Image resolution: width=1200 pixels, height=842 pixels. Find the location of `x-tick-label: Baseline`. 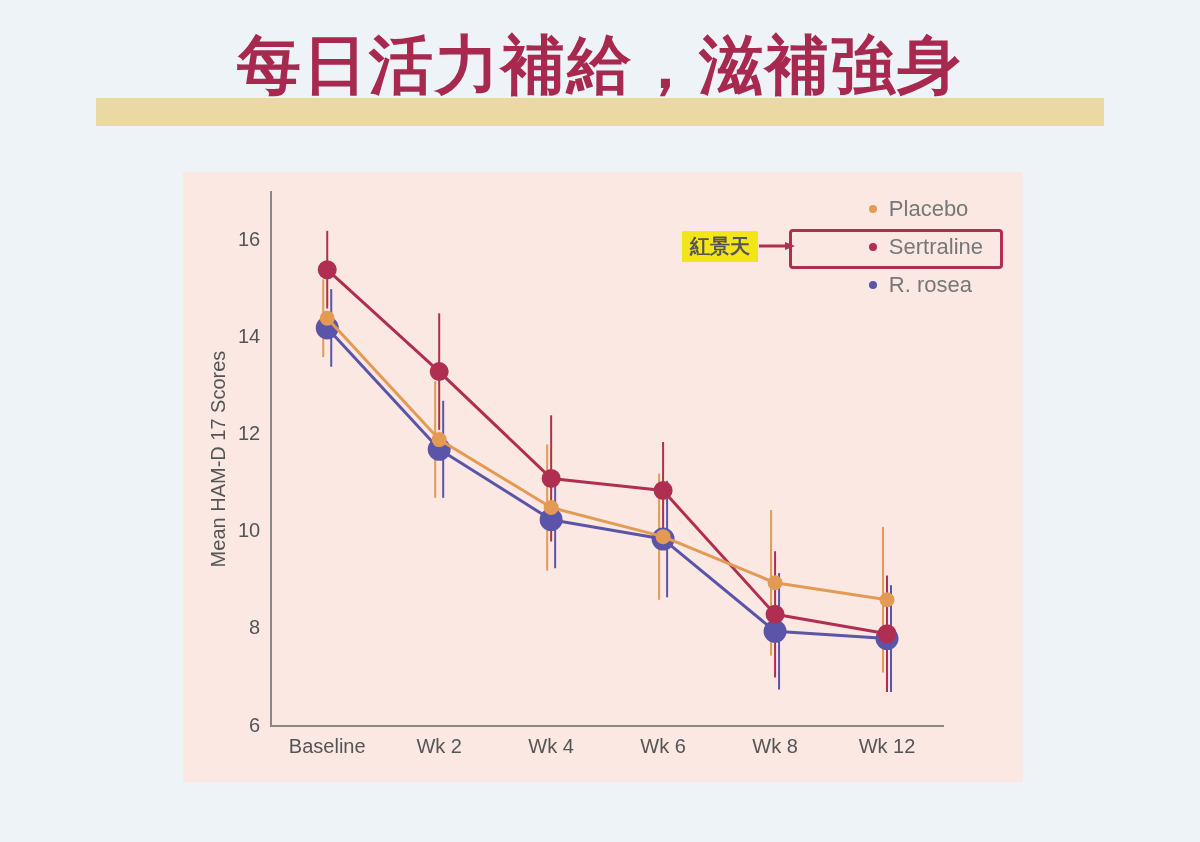

x-tick-label: Baseline is located at coordinates (327, 745).